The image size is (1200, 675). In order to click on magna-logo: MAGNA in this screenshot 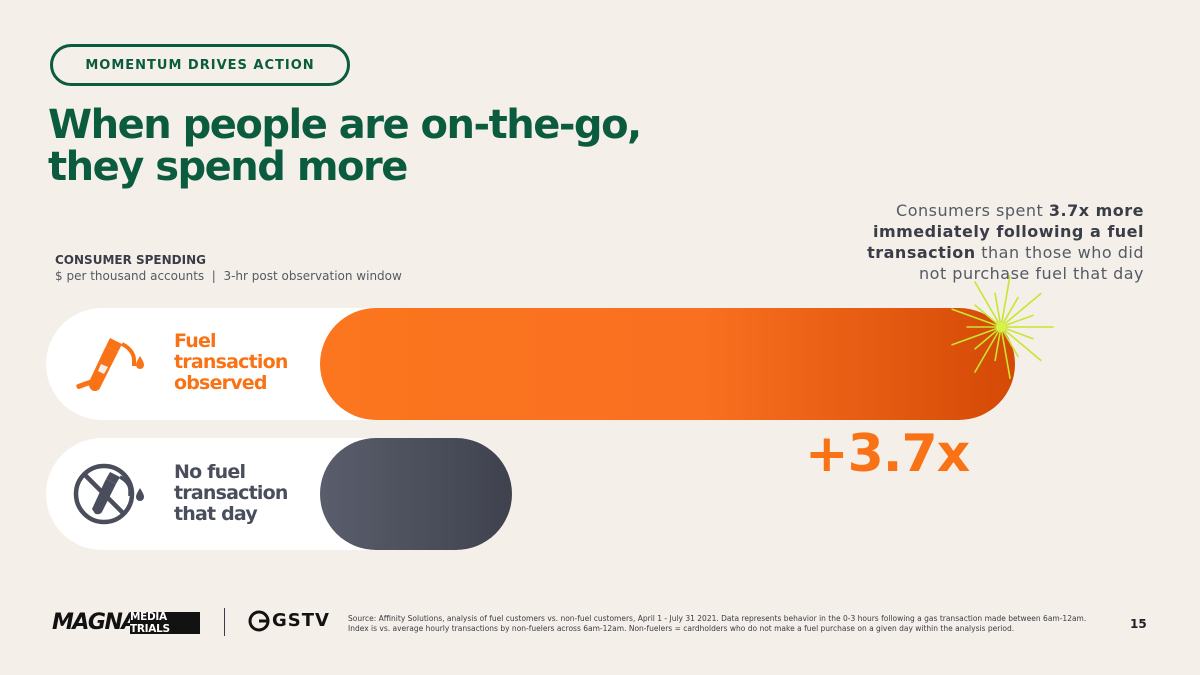, I will do `click(95, 622)`.